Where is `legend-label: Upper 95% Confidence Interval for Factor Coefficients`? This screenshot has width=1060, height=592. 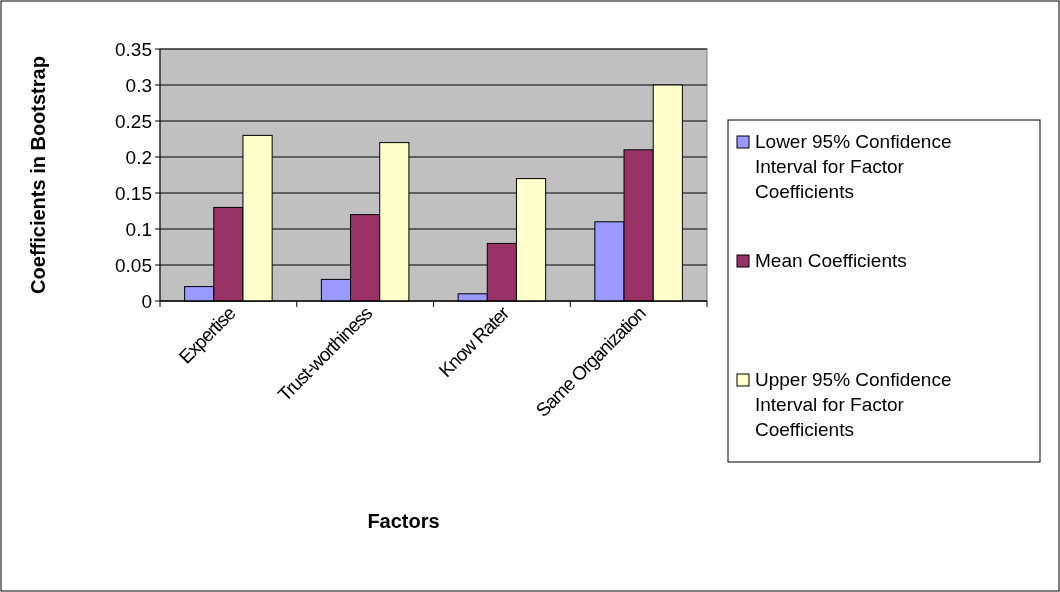
legend-label: Upper 95% Confidence Interval for Factor Coefficients is located at coordinates (853, 404).